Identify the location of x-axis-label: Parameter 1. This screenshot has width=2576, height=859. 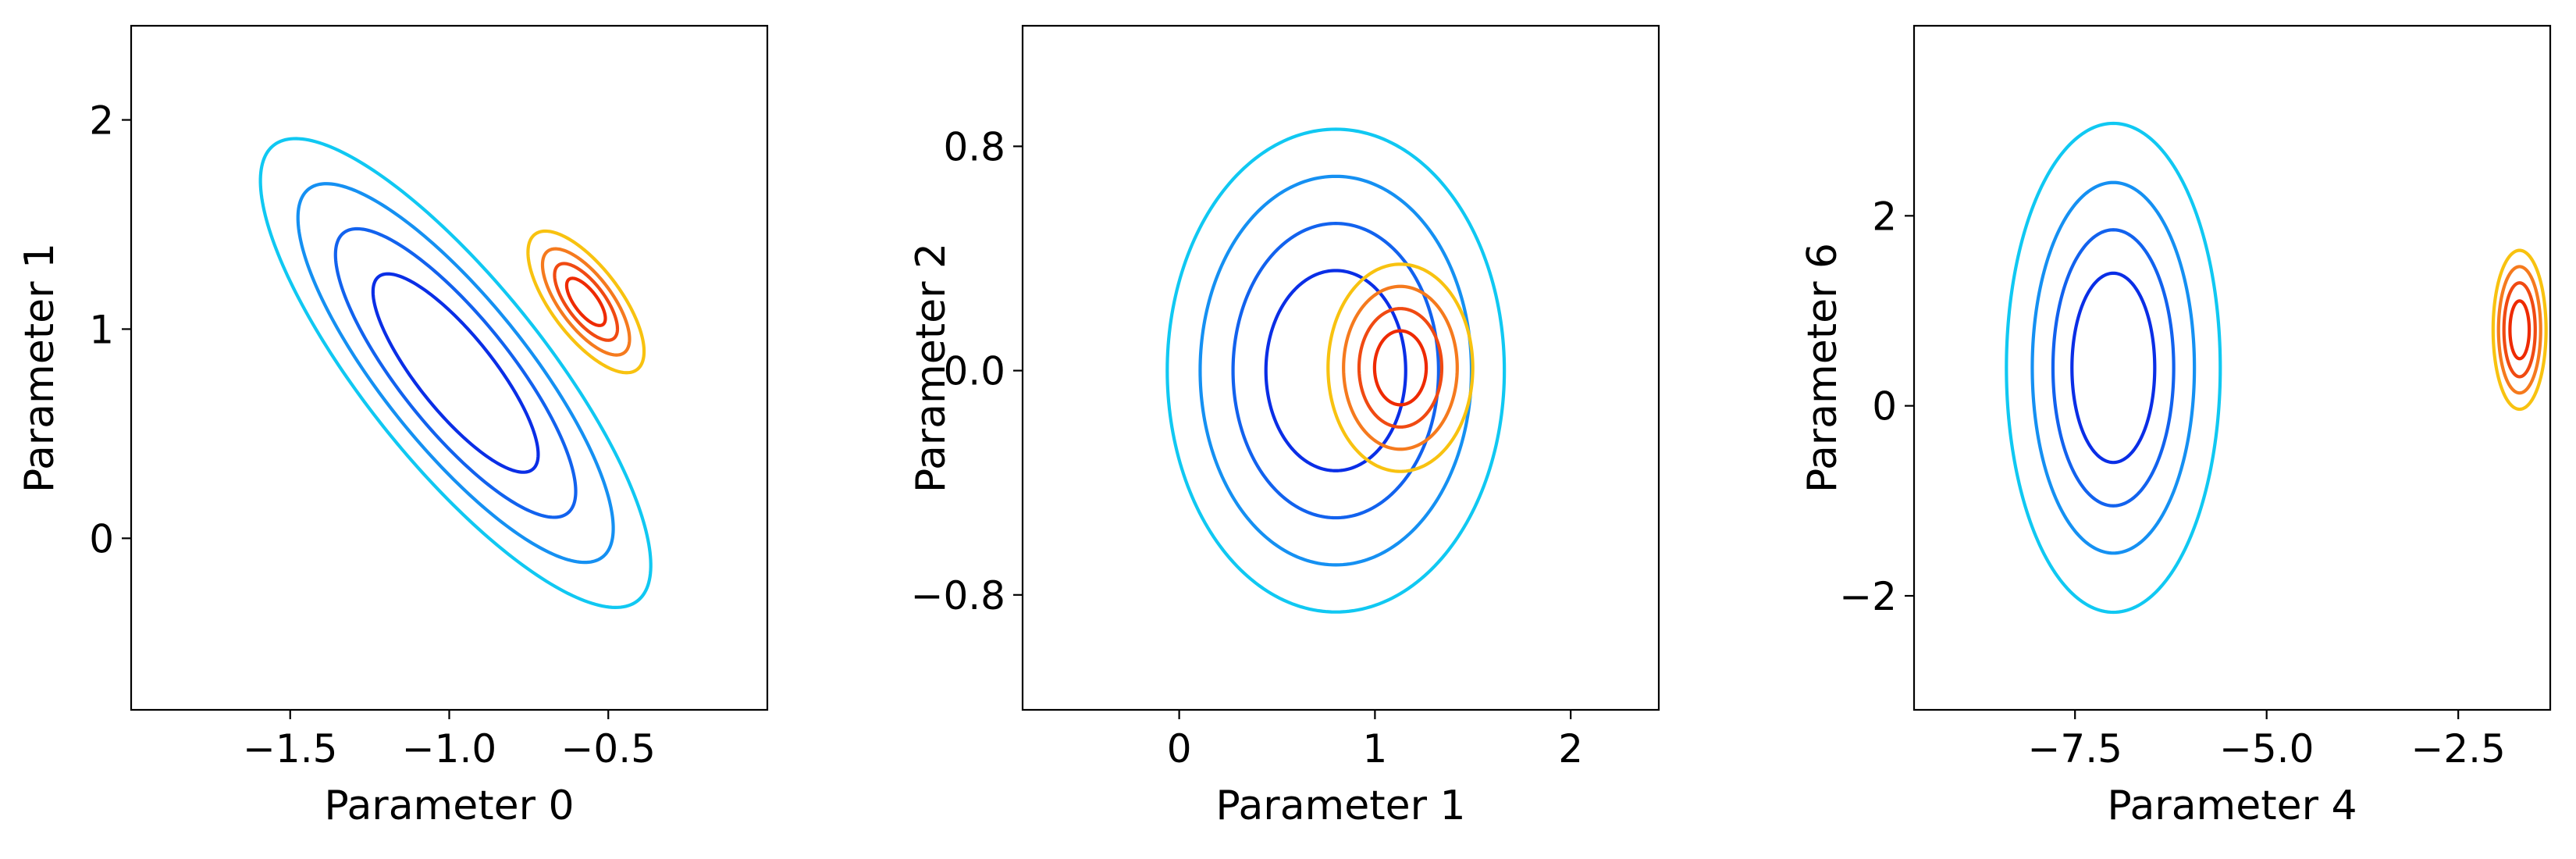
(1340, 805).